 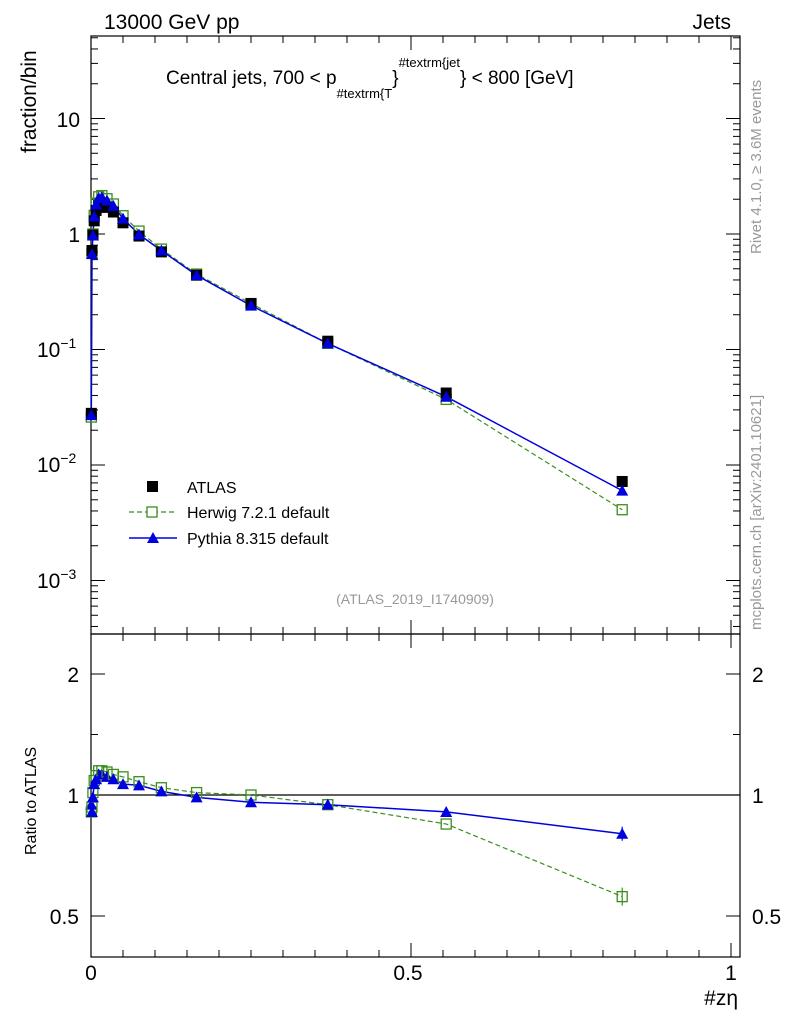 I want to click on legend-herwig-marker, so click(x=152, y=512).